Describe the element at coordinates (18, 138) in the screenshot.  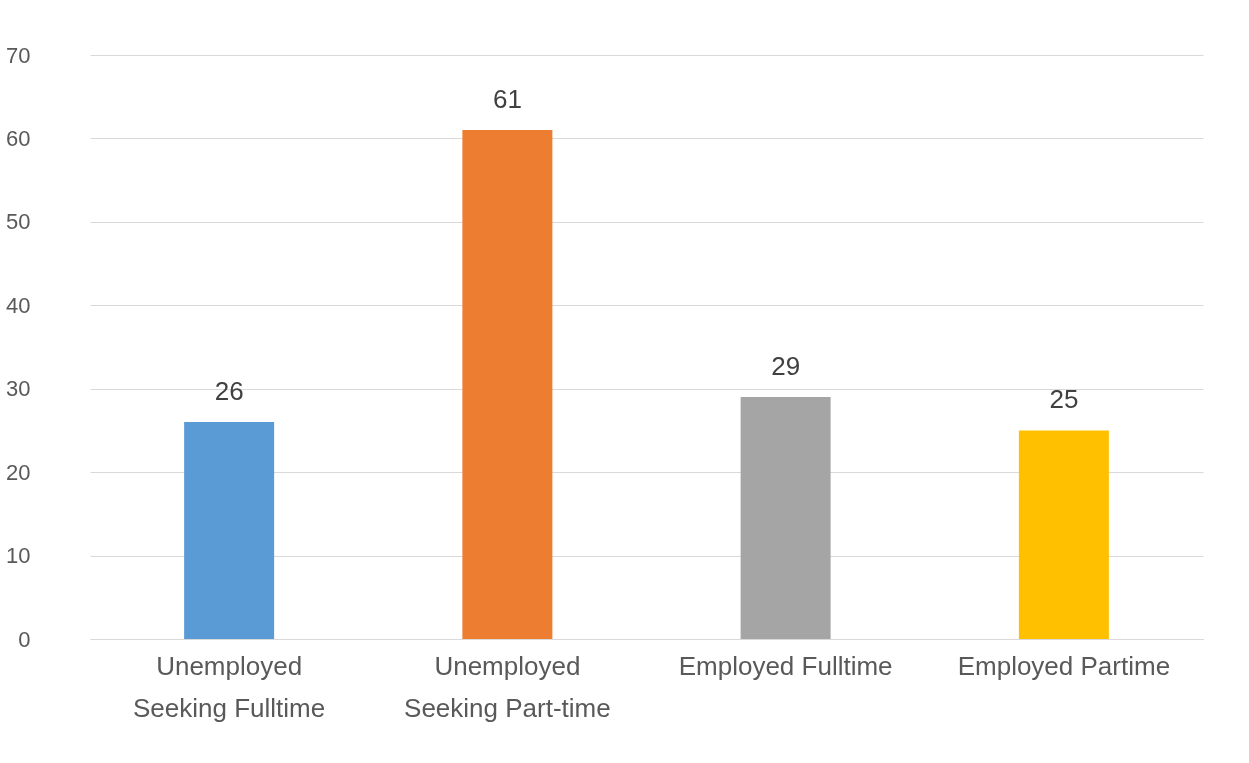
I see `y-tick-label: 60` at that location.